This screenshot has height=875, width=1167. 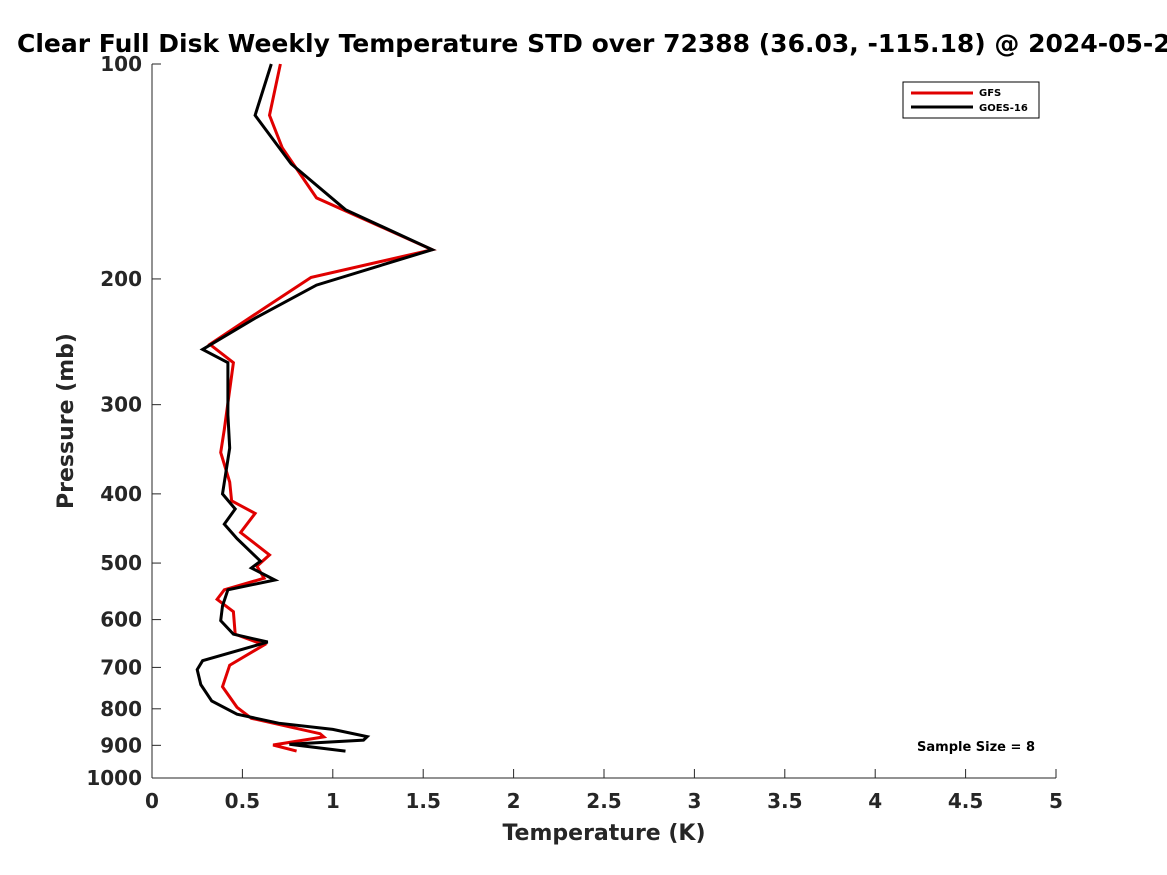 What do you see at coordinates (603, 801) in the screenshot?
I see `x-tick-label: 2.5` at bounding box center [603, 801].